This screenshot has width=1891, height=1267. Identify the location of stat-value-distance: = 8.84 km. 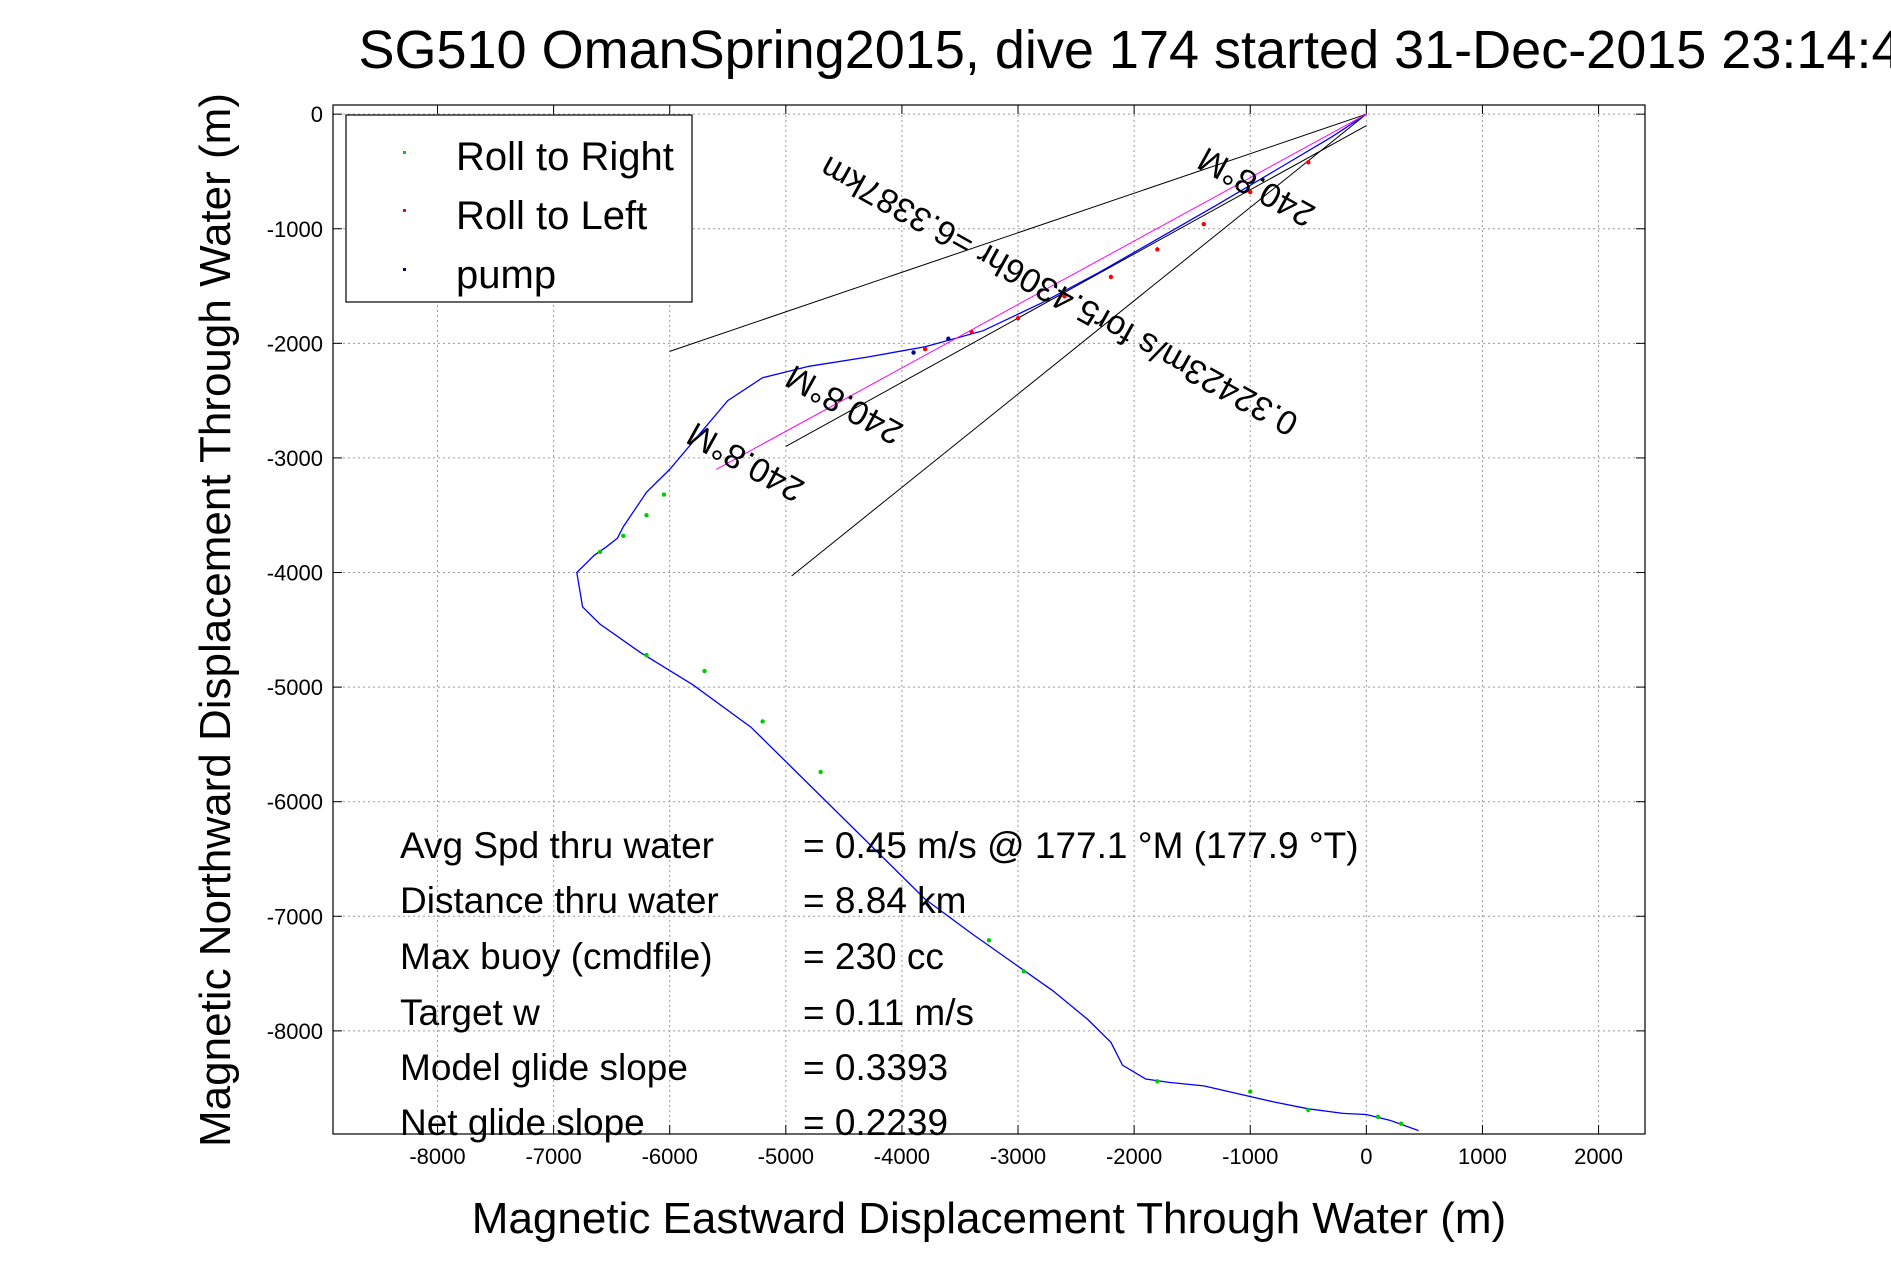
(885, 900).